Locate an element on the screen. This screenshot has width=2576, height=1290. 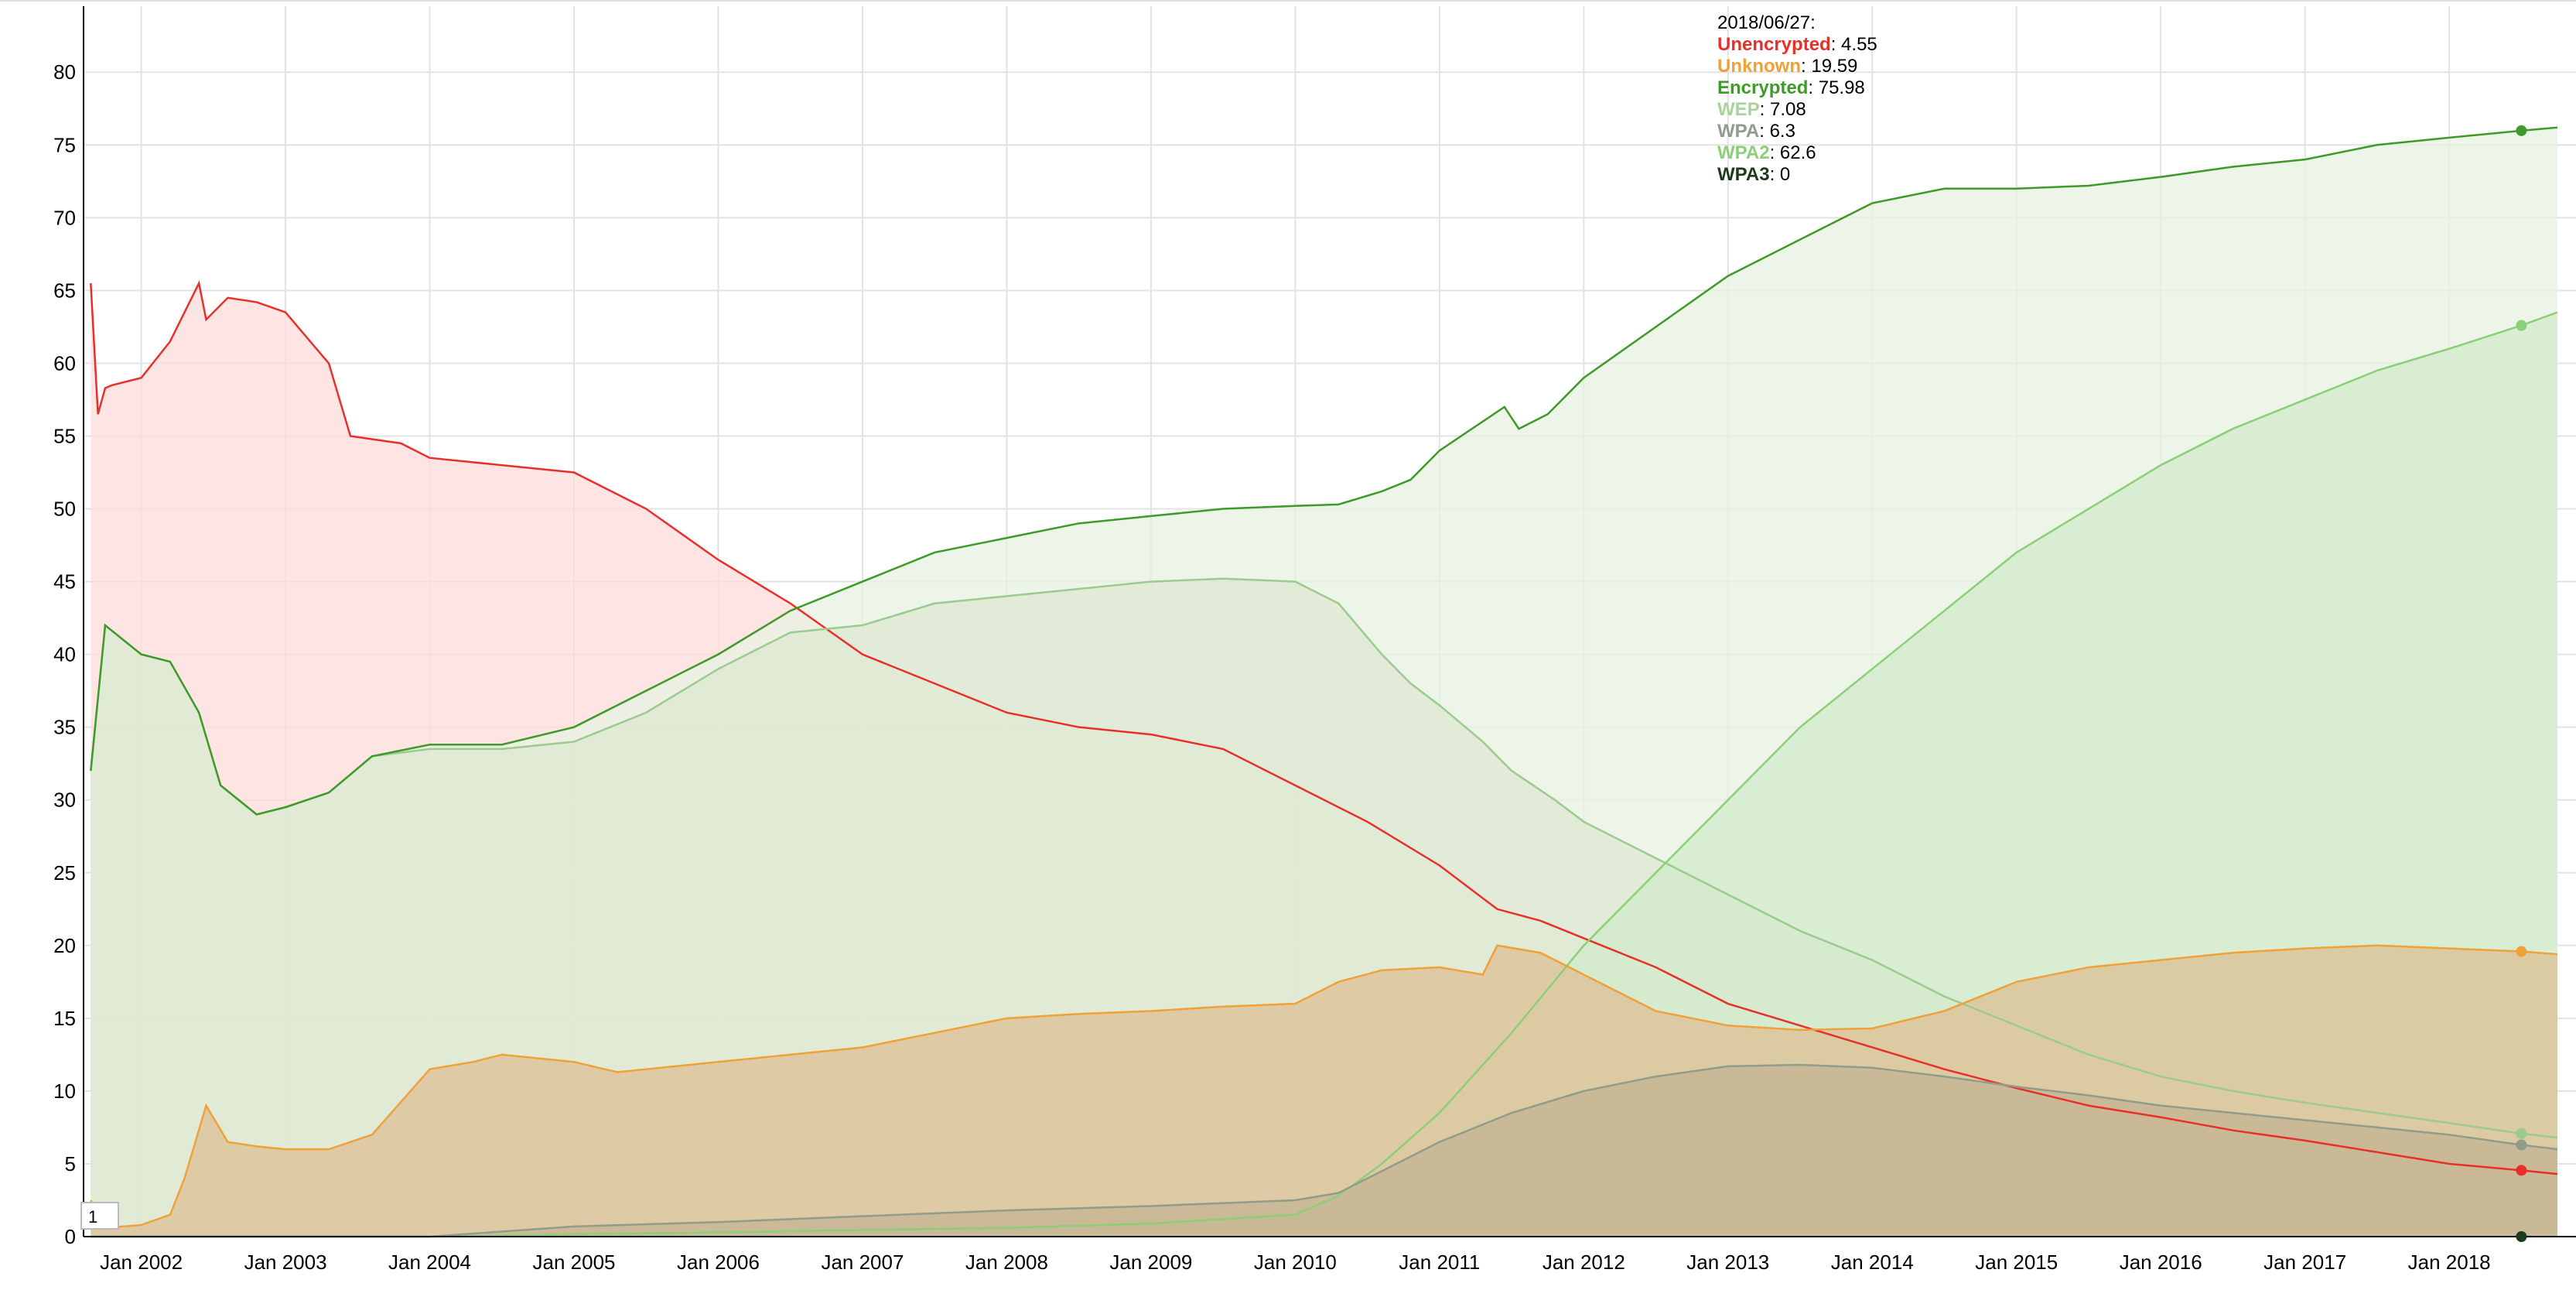
y-tick-label: 20 is located at coordinates (64, 945).